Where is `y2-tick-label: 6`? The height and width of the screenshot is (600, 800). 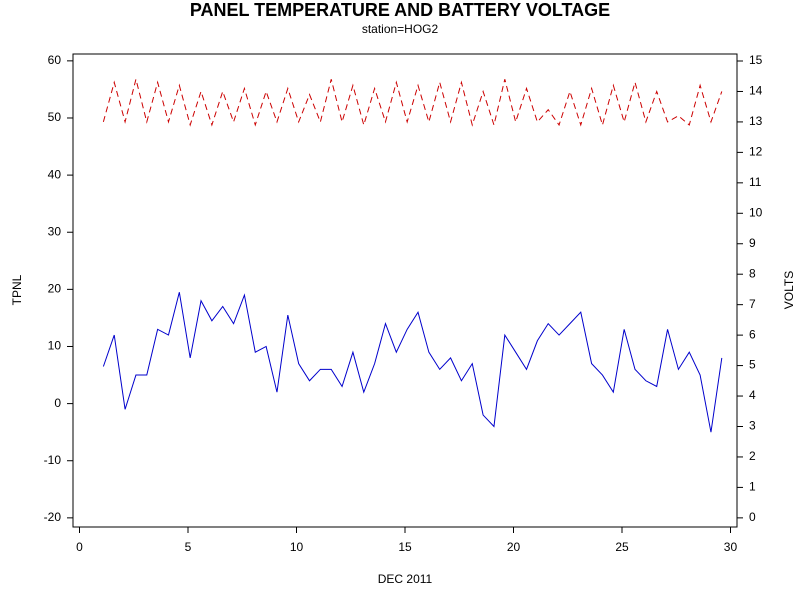
y2-tick-label: 6 is located at coordinates (752, 334).